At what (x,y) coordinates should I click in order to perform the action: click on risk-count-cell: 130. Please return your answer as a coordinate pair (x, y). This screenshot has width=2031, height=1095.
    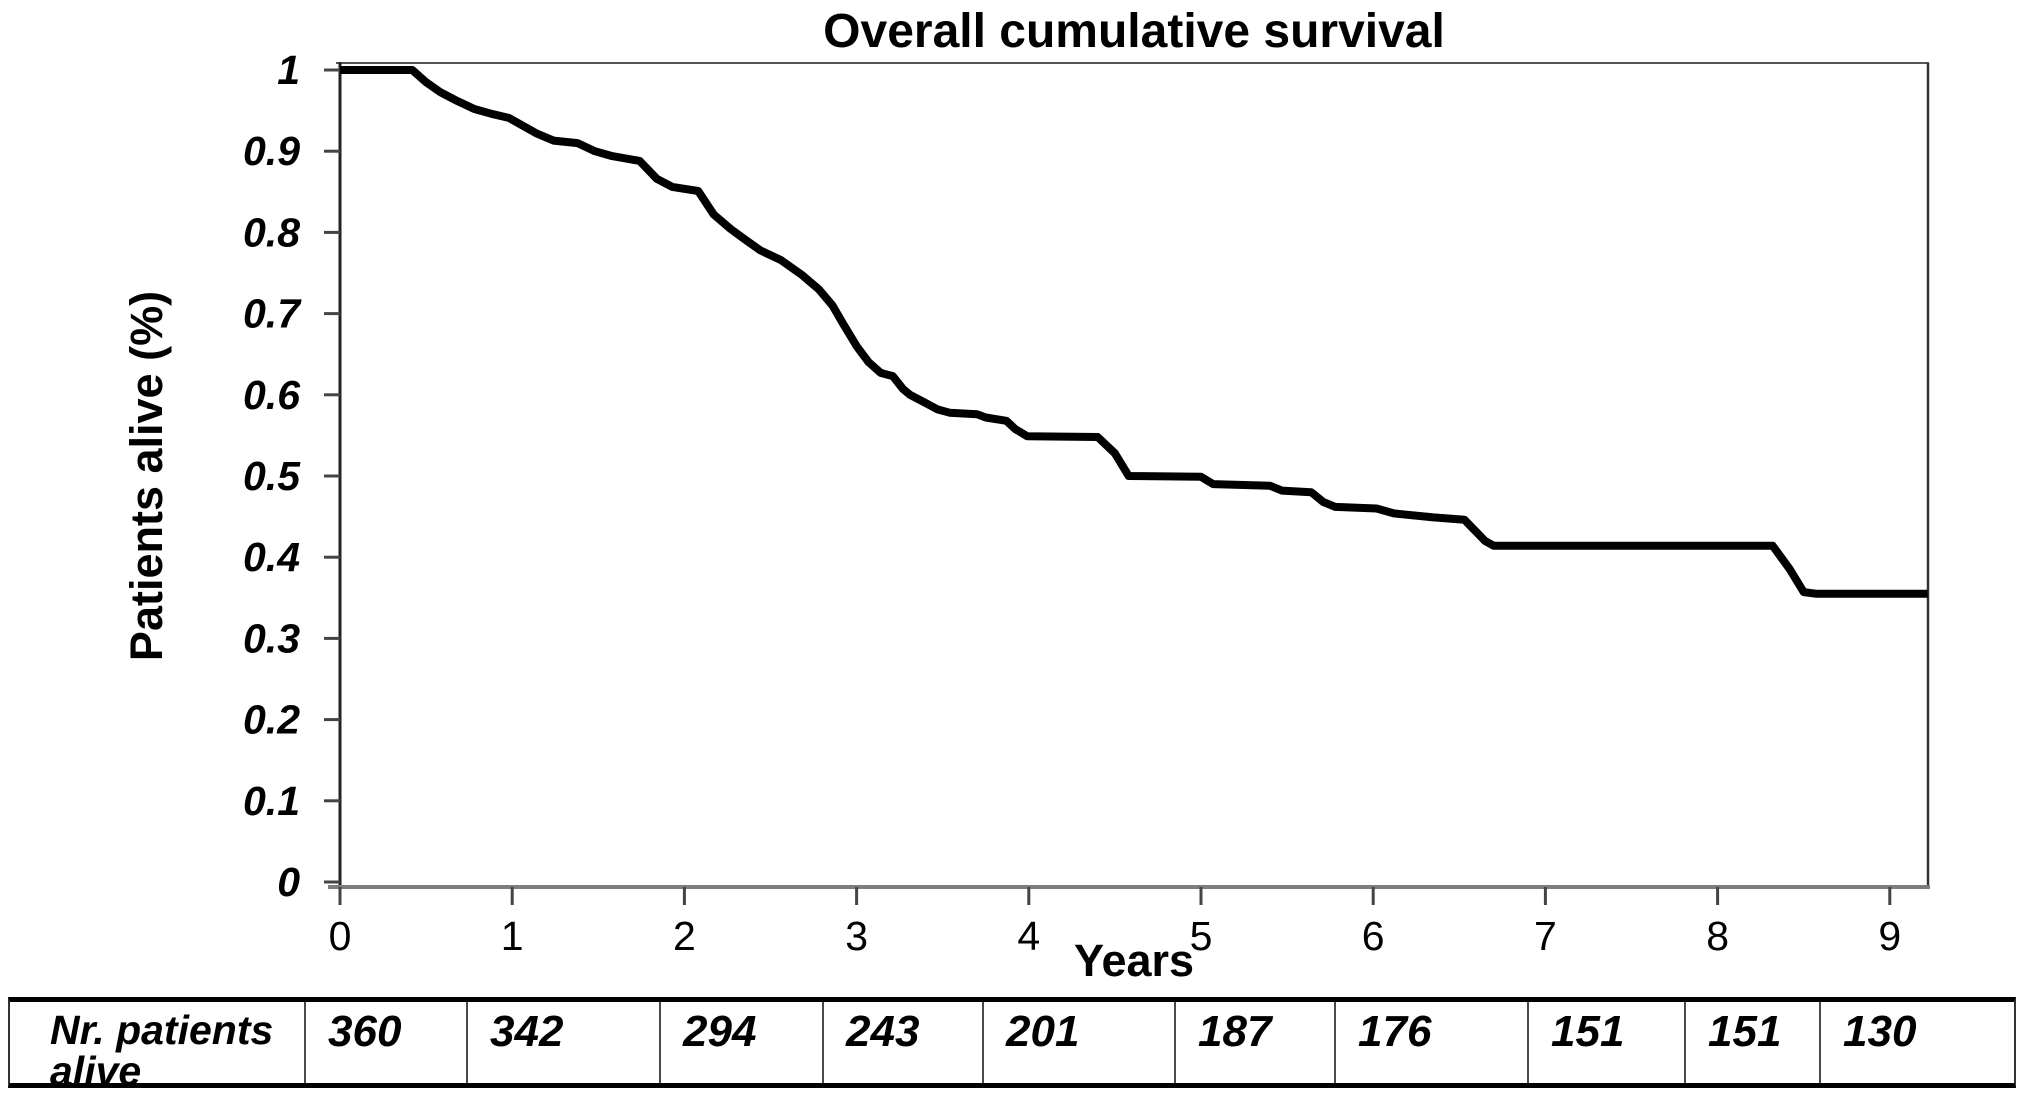
    Looking at the image, I should click on (1880, 1031).